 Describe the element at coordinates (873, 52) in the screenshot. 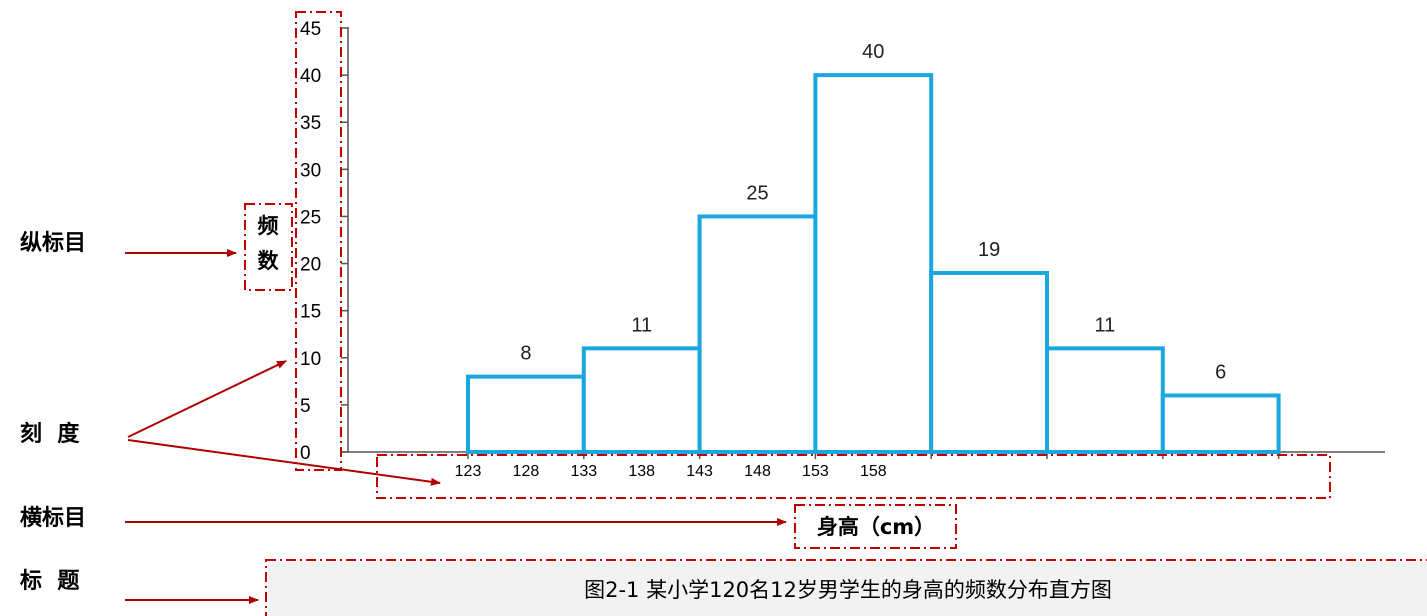

I see `bar-value-label: 40` at that location.